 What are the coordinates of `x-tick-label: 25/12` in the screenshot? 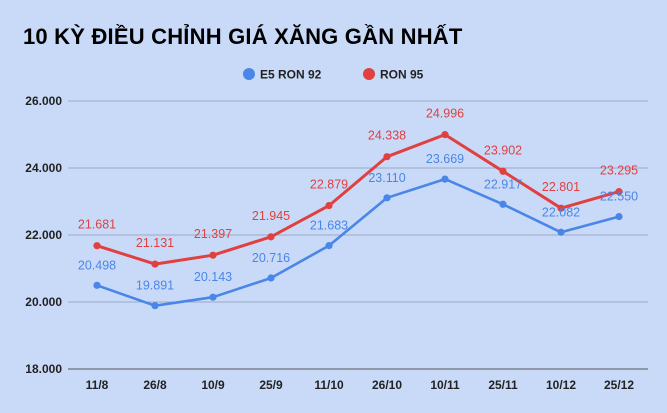 It's located at (619, 385).